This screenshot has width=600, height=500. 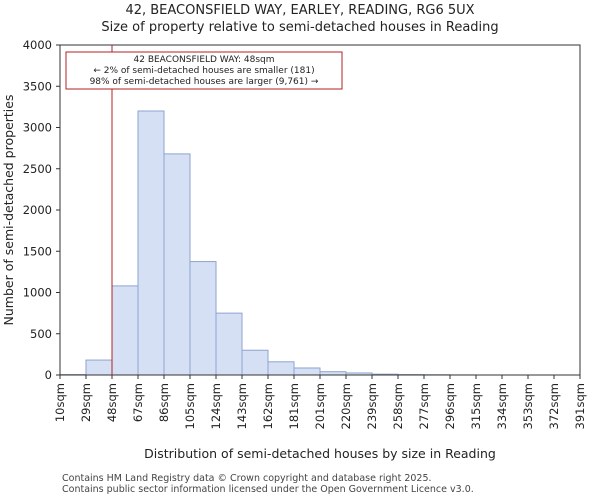 What do you see at coordinates (307, 371) in the screenshot?
I see `bar-181sqm` at bounding box center [307, 371].